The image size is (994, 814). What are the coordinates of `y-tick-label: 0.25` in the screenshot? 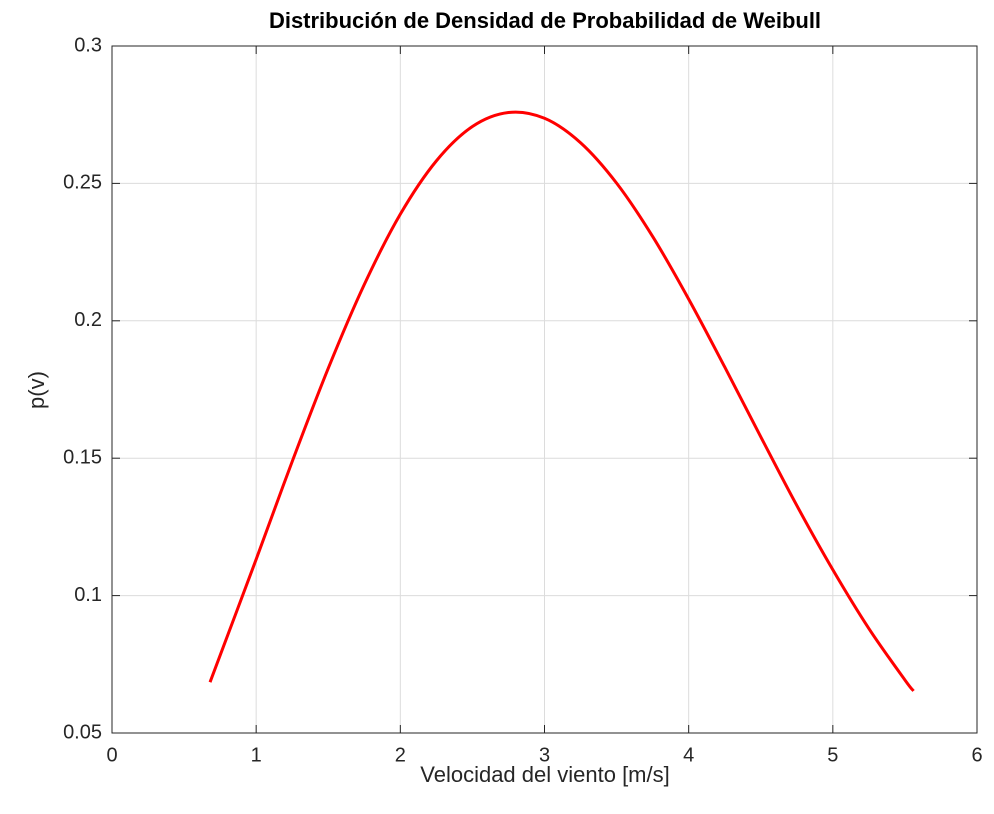 It's located at (82, 183).